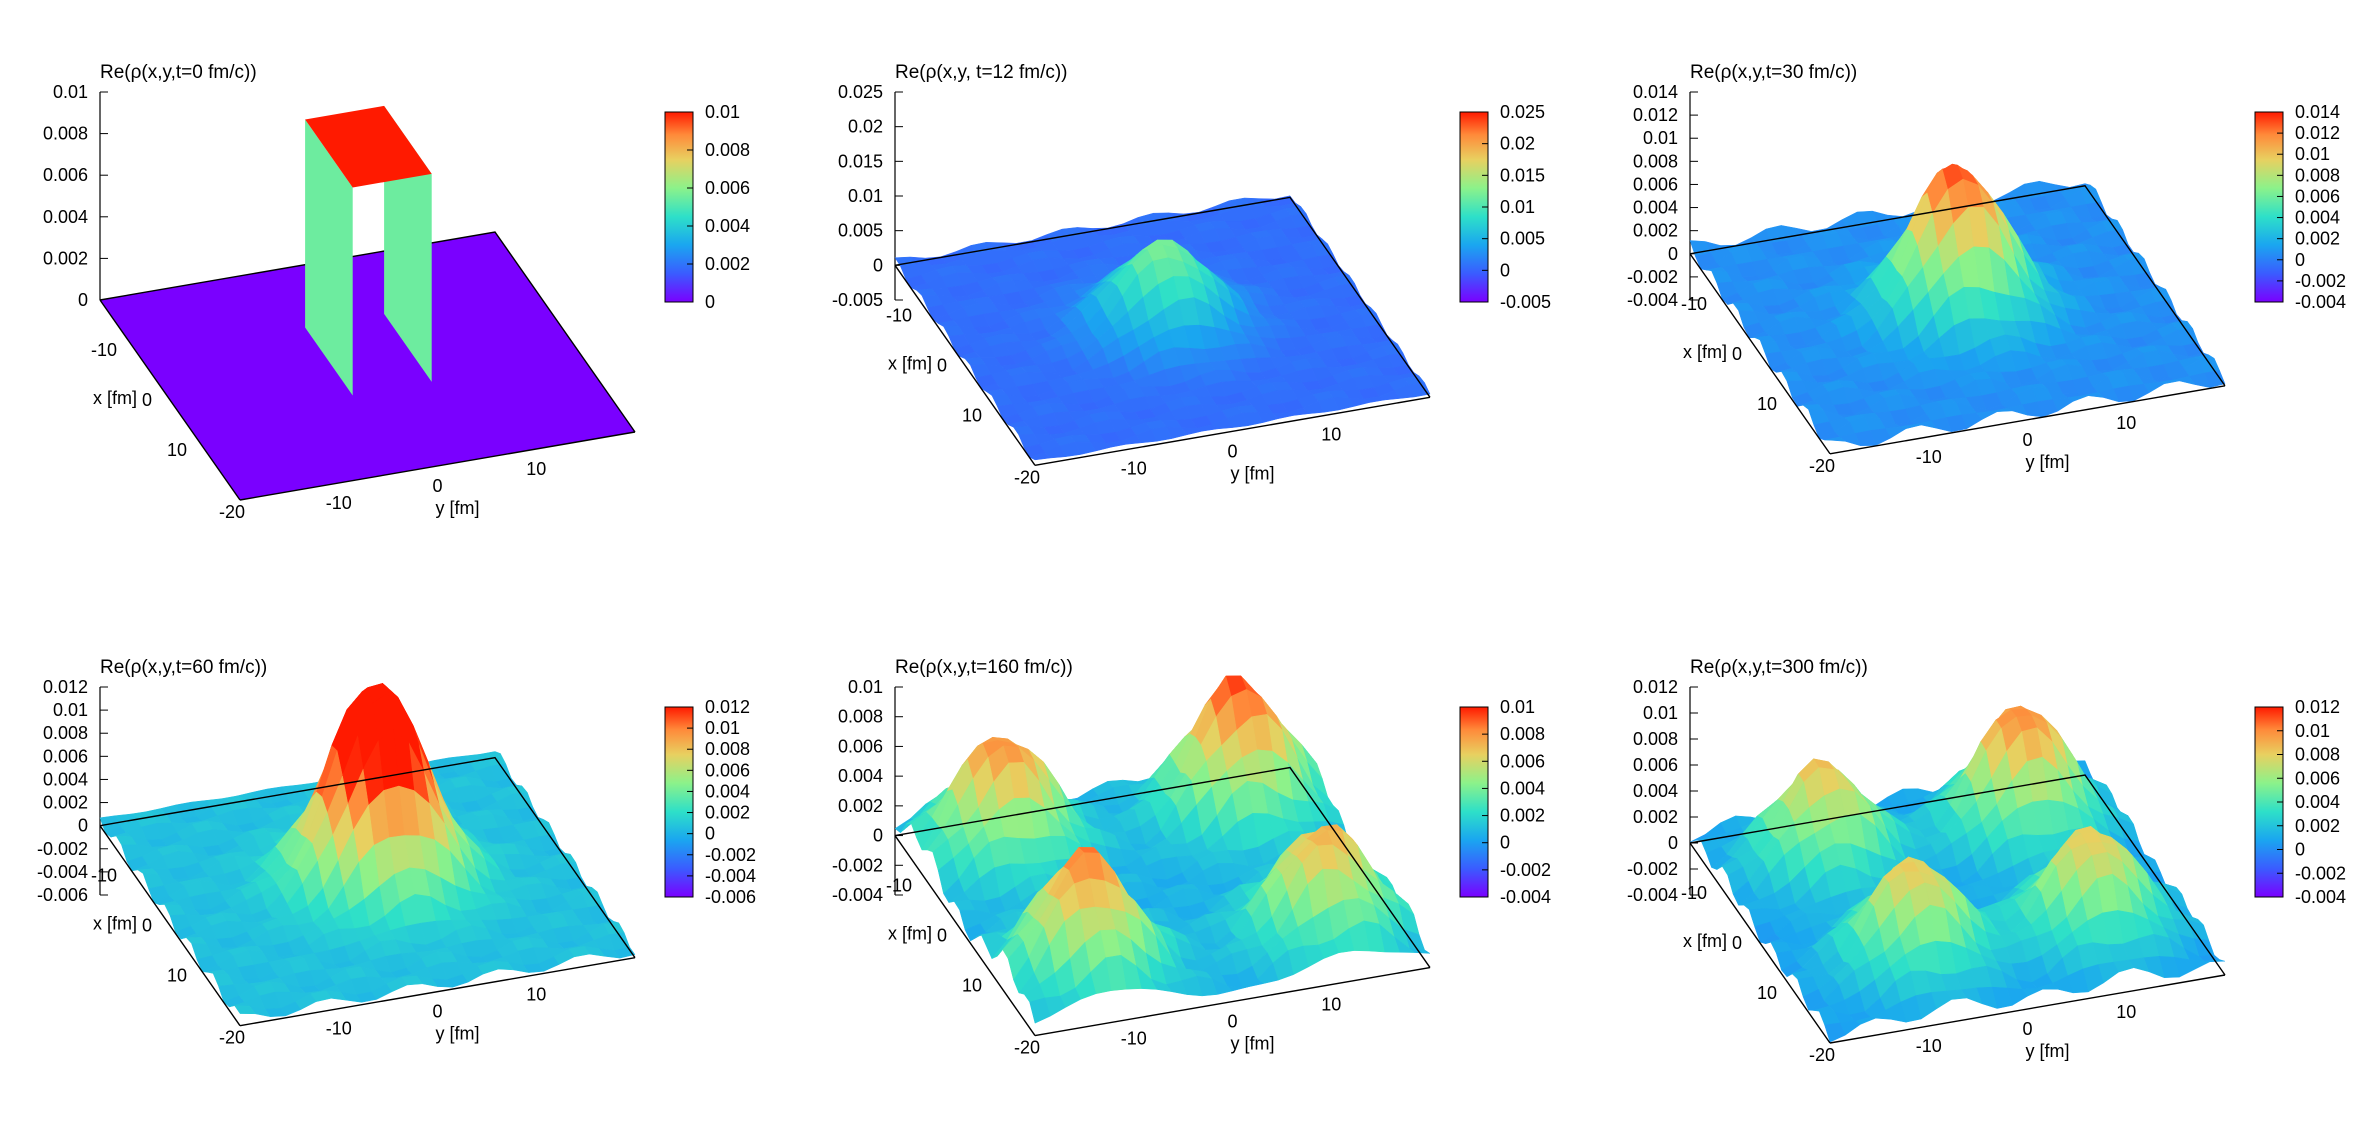 The width and height of the screenshot is (2358, 1138). What do you see at coordinates (1522, 112) in the screenshot?
I see `colorbar-tick-label: 0.025` at bounding box center [1522, 112].